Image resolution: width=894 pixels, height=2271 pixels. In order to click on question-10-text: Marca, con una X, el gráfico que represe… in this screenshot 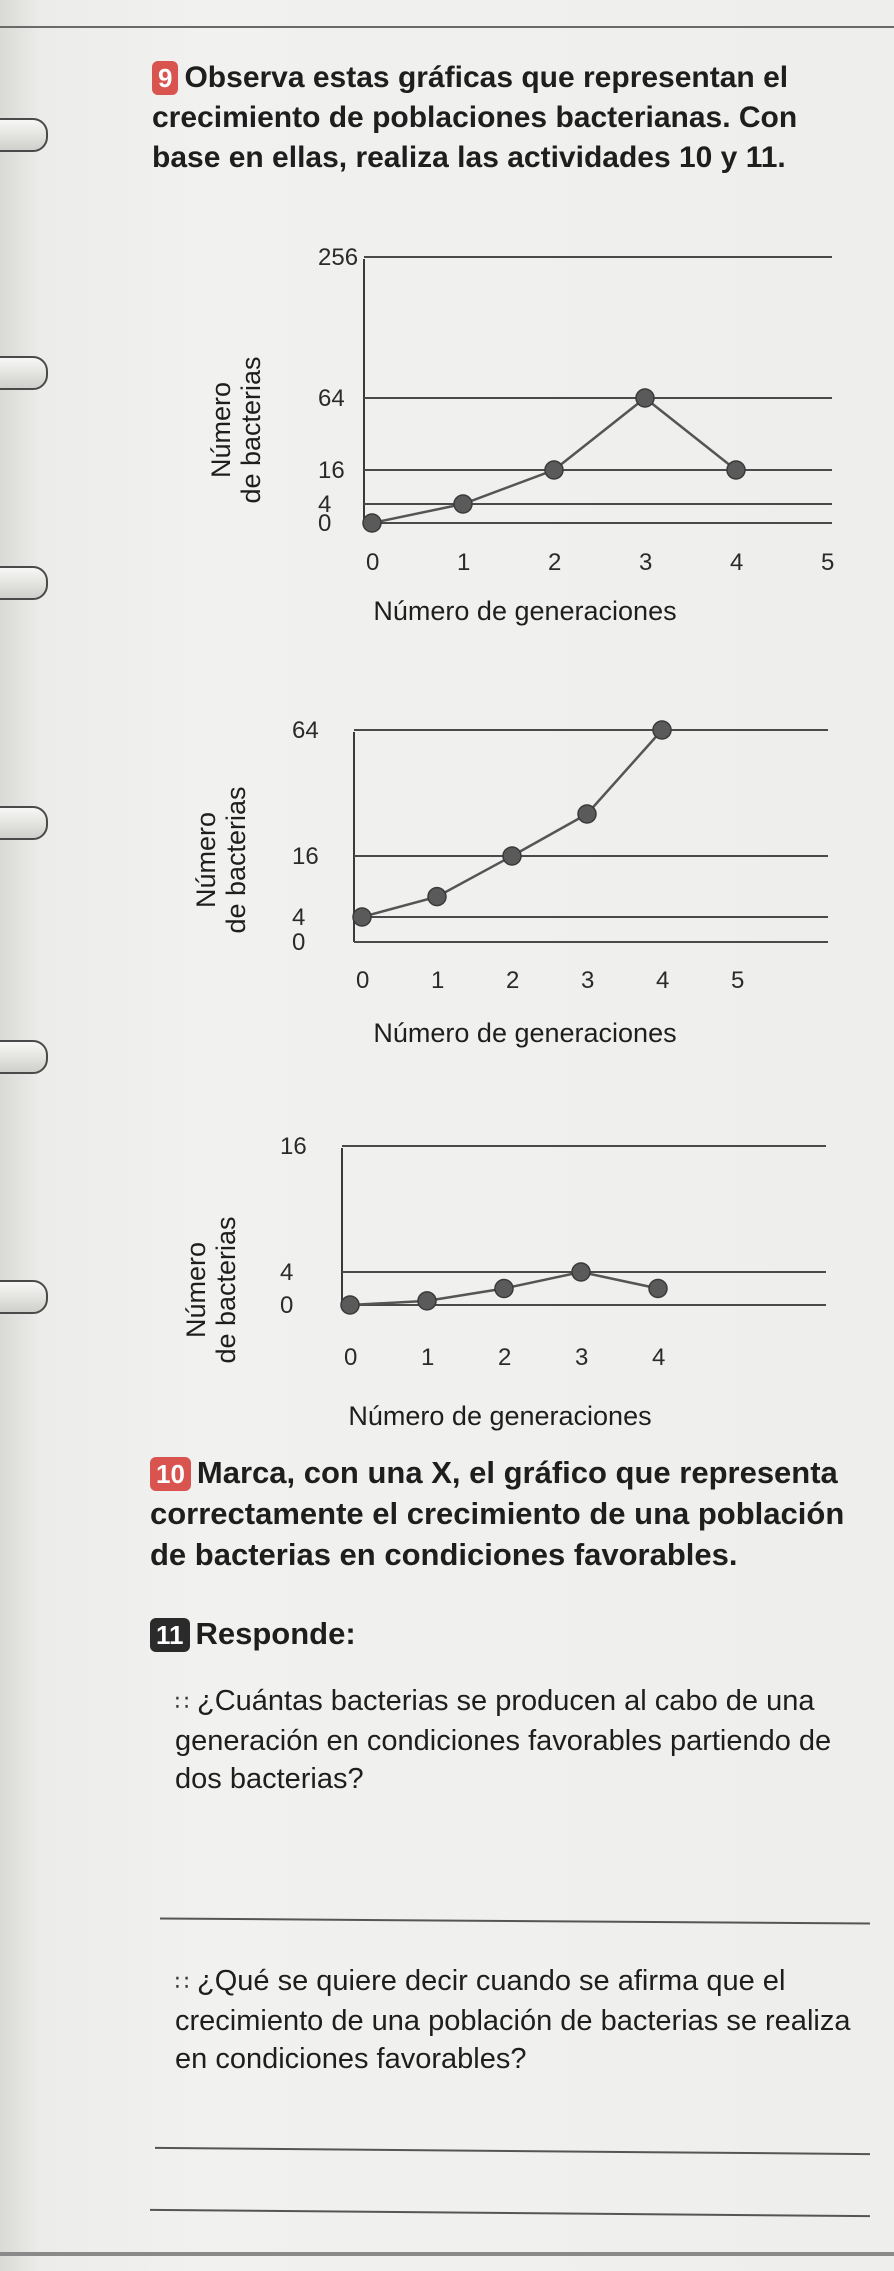, I will do `click(497, 1513)`.